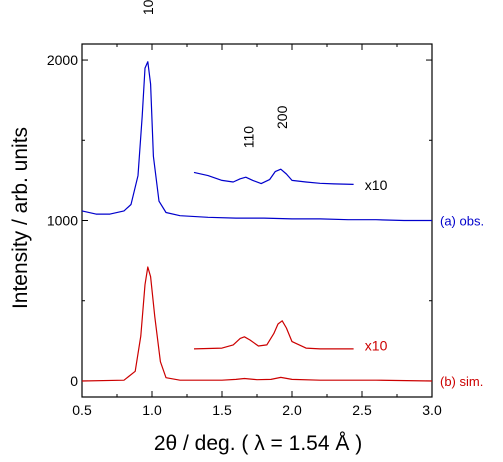 This screenshot has width=503, height=462. What do you see at coordinates (282, 117) in the screenshot?
I see `peak-label: 200` at bounding box center [282, 117].